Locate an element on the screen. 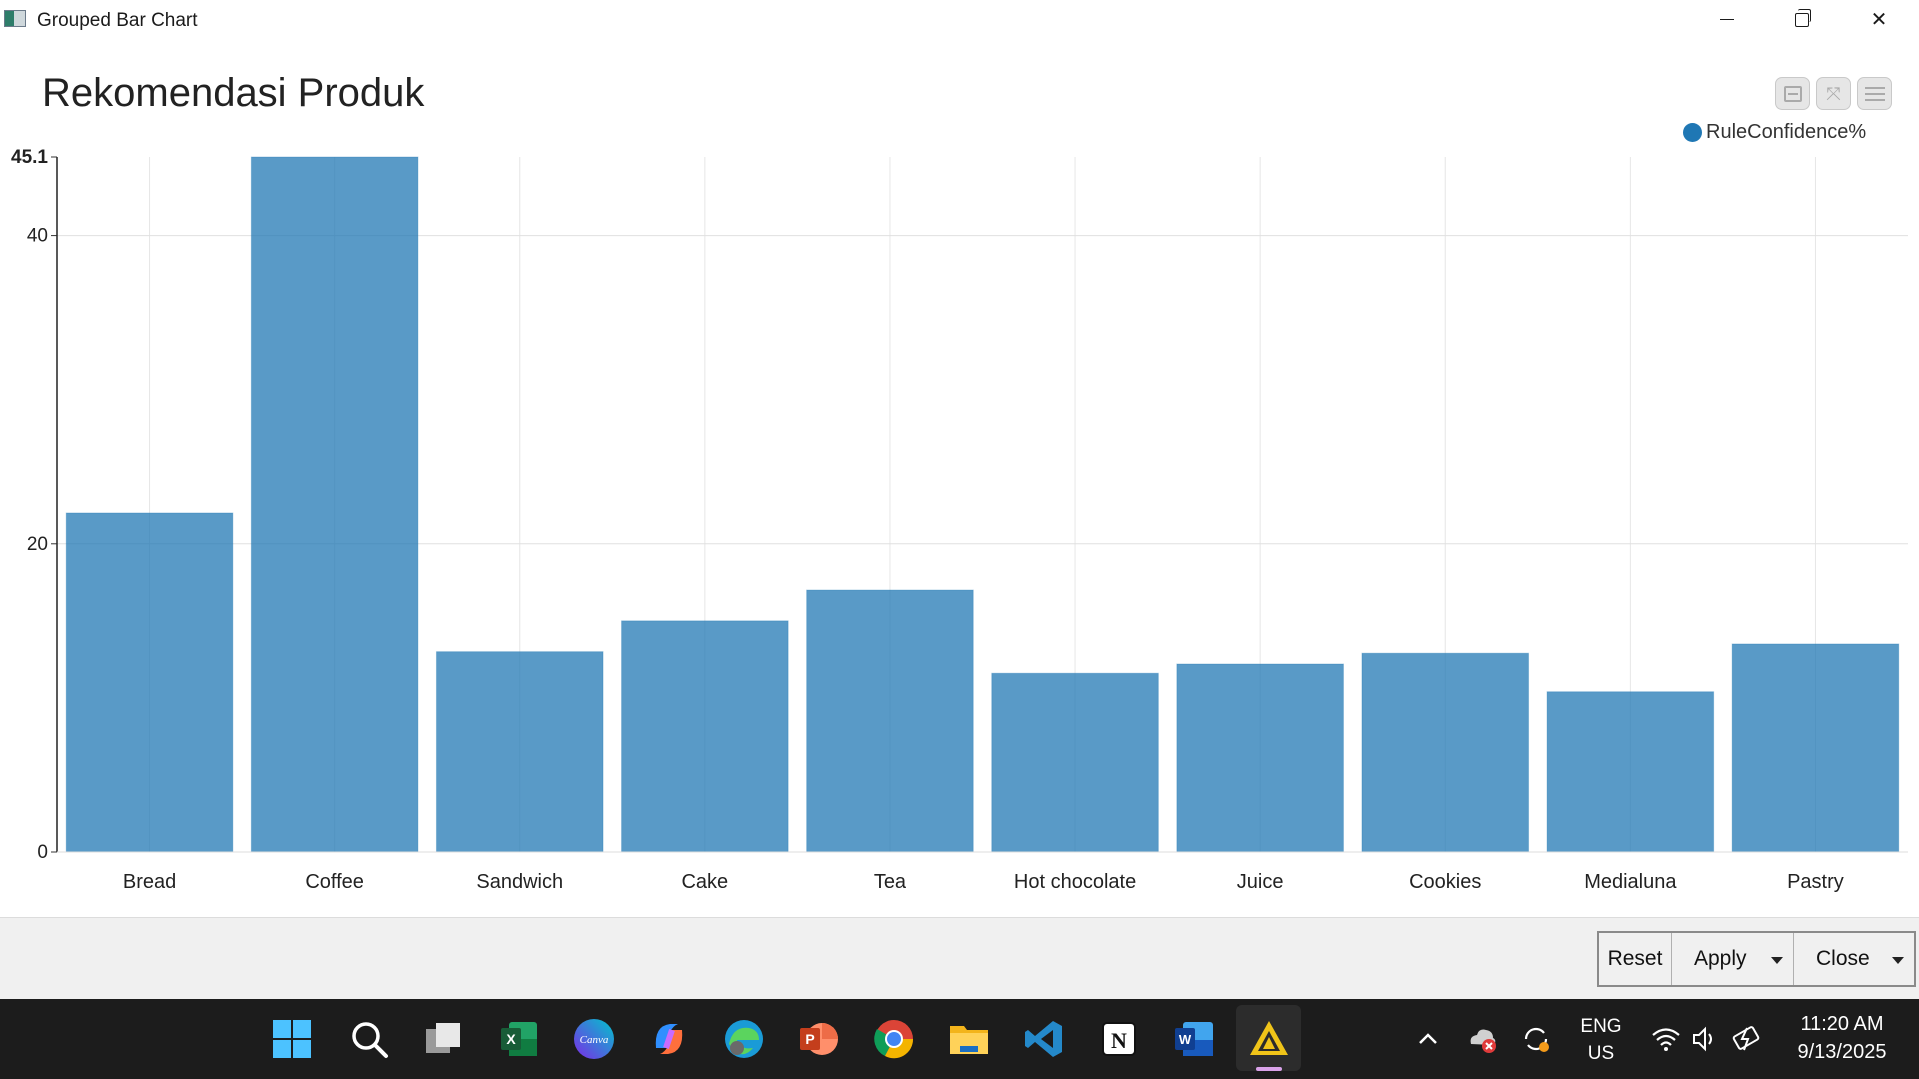 The height and width of the screenshot is (1079, 1919). show-hidden-icons-icon is located at coordinates (1428, 1039).